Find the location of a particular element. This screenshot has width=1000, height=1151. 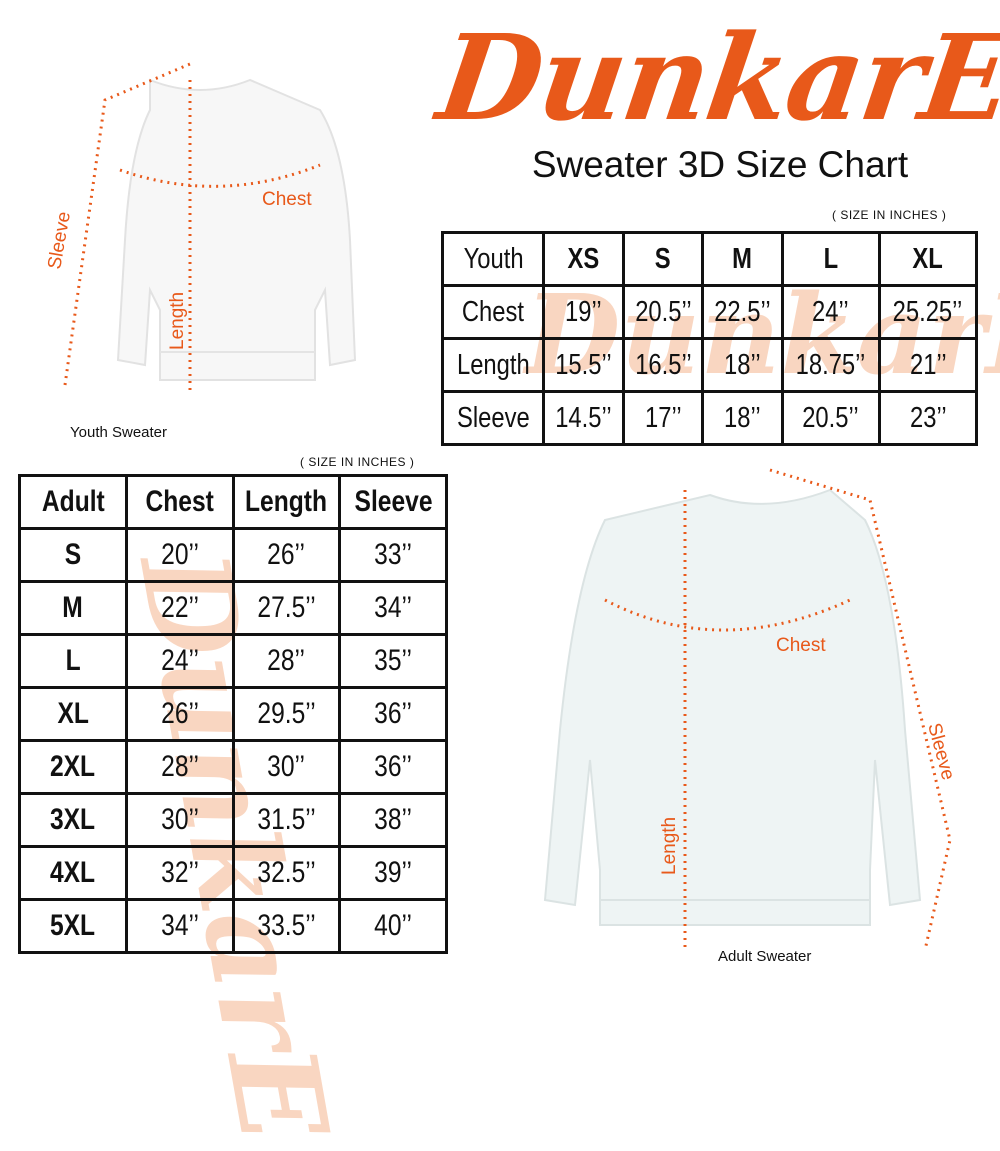

cell: 22.5’’ is located at coordinates (742, 311).